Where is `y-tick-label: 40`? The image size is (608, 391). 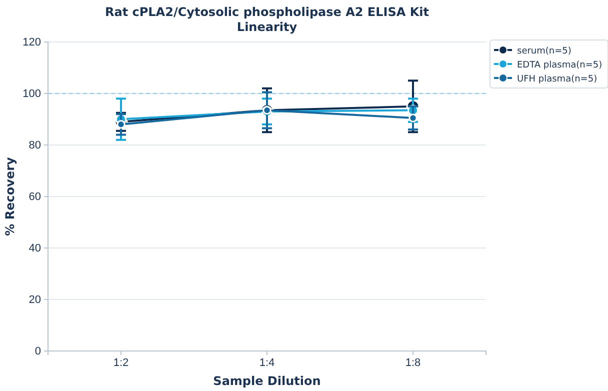
y-tick-label: 40 is located at coordinates (34, 248).